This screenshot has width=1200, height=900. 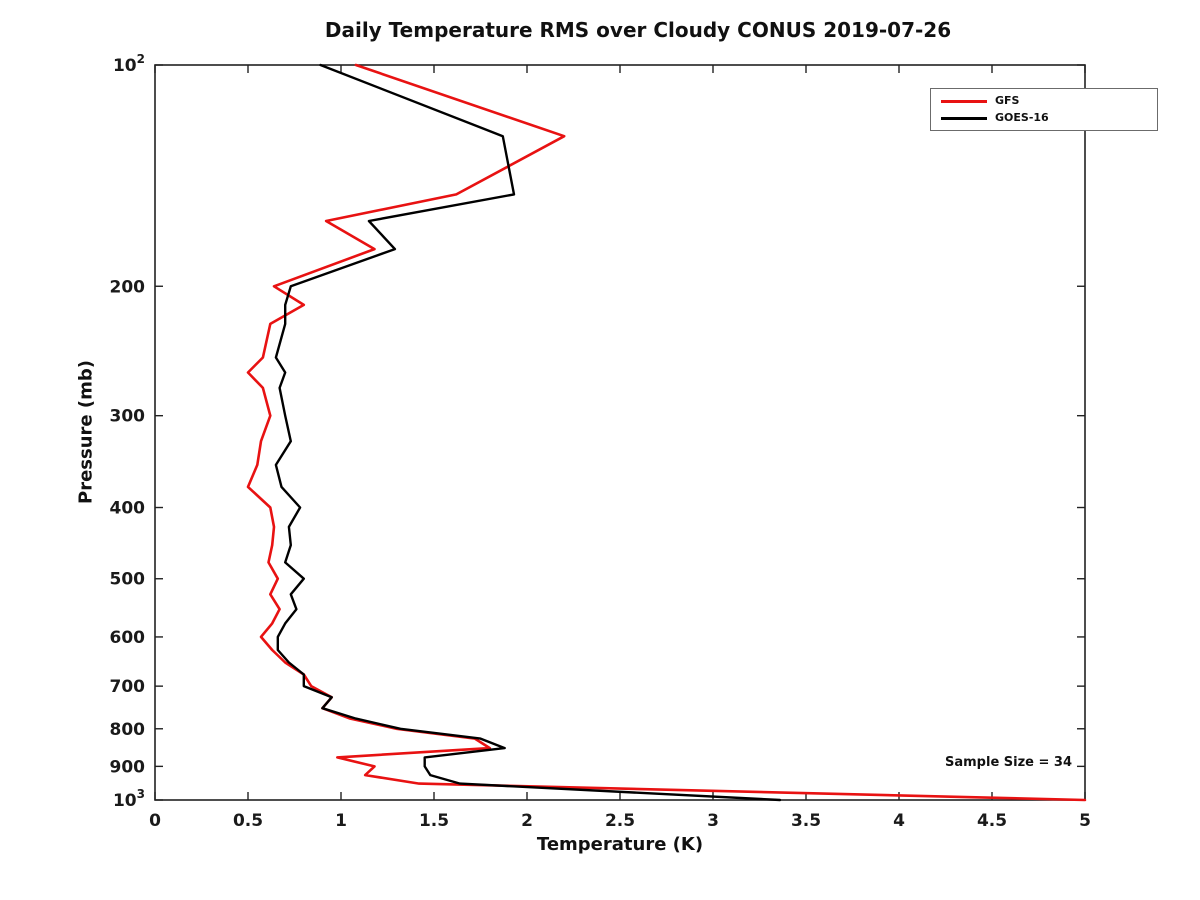 What do you see at coordinates (992, 821) in the screenshot?
I see `x-tick-label: 4.5` at bounding box center [992, 821].